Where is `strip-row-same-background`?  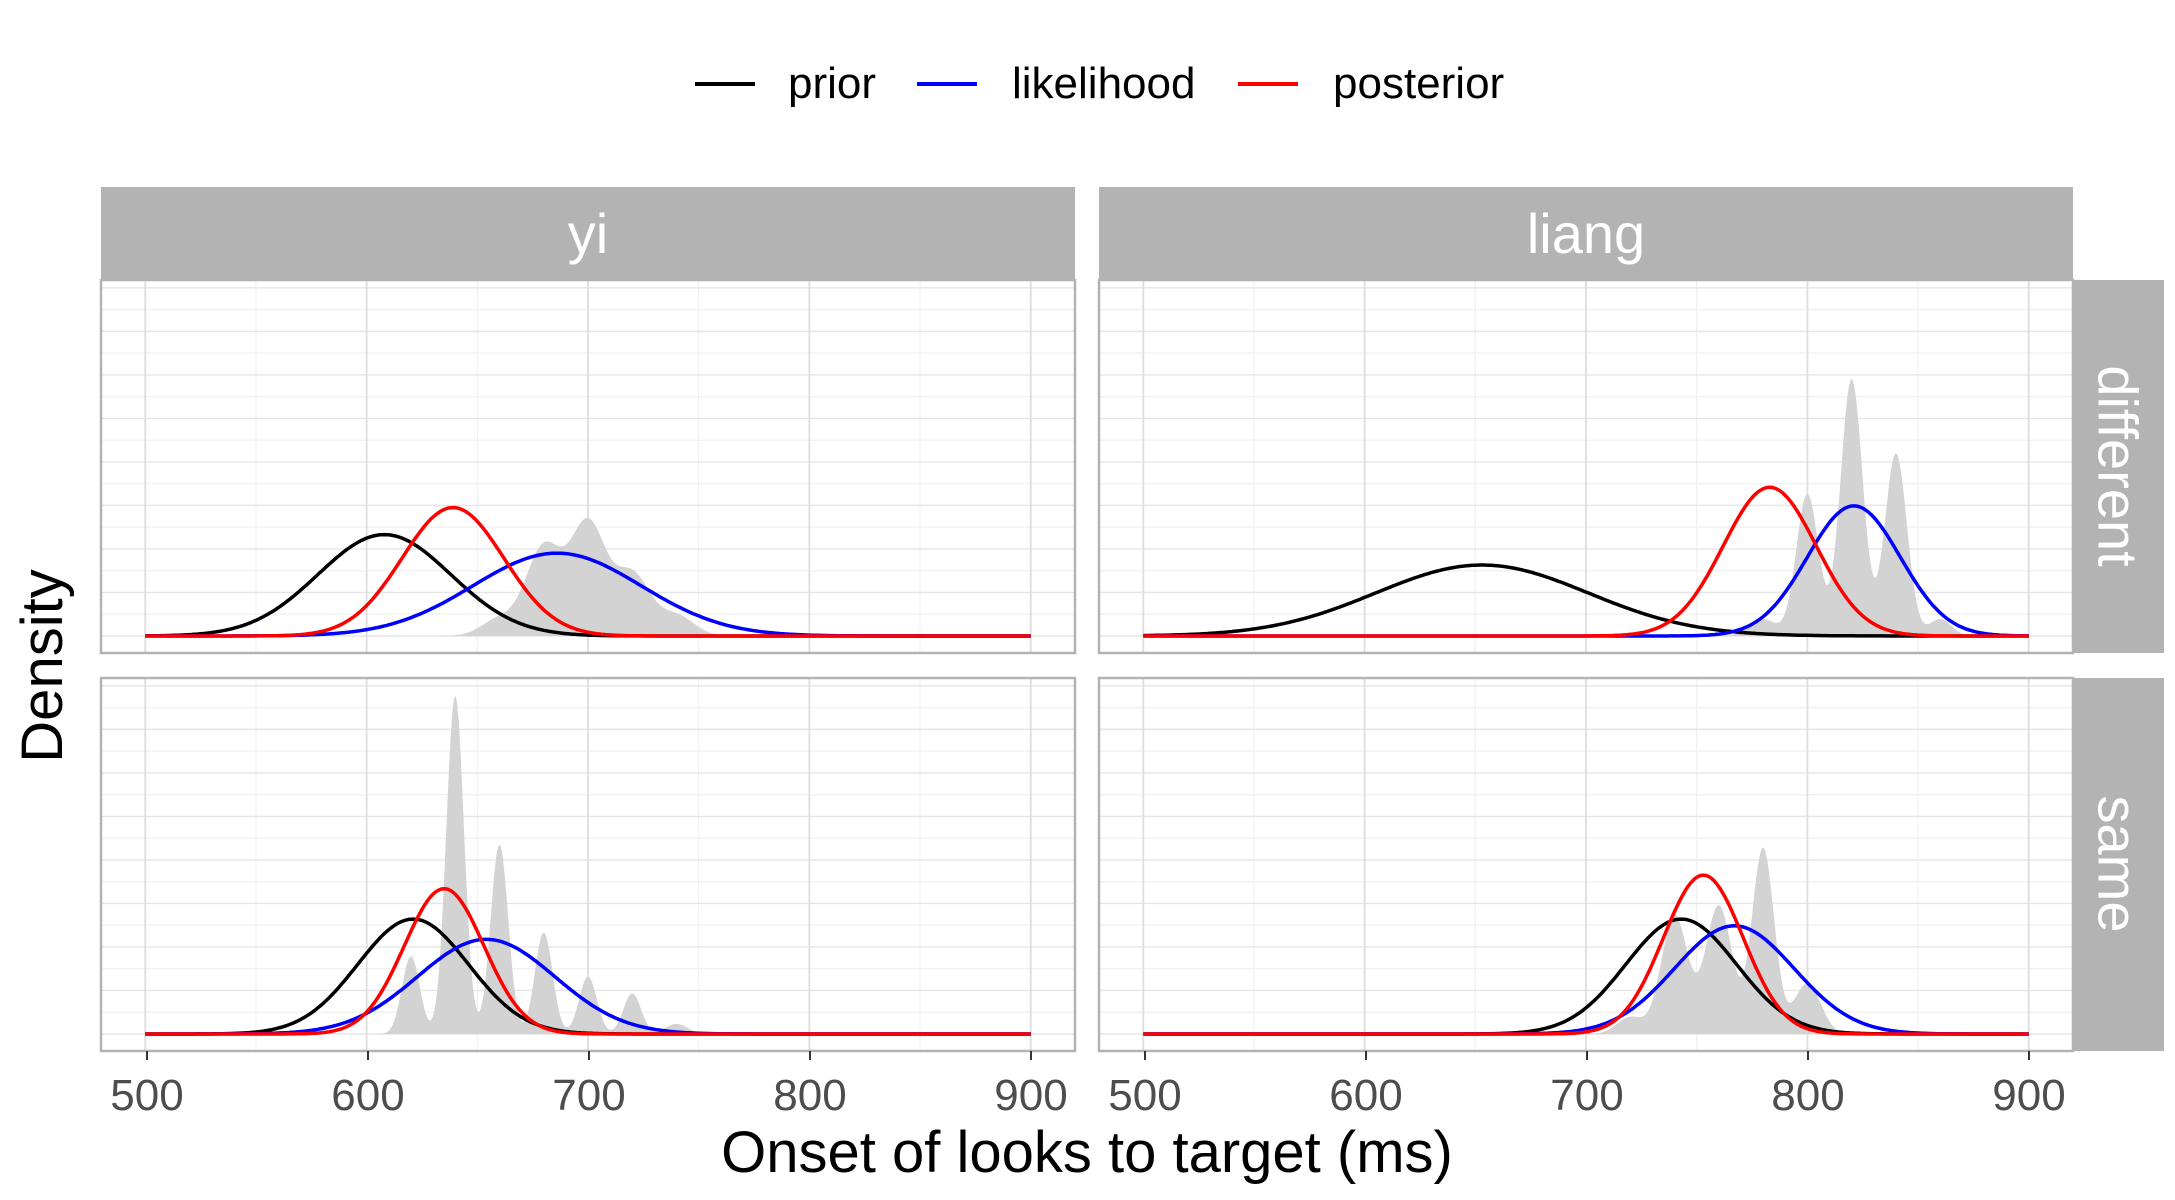
strip-row-same-background is located at coordinates (2118, 864).